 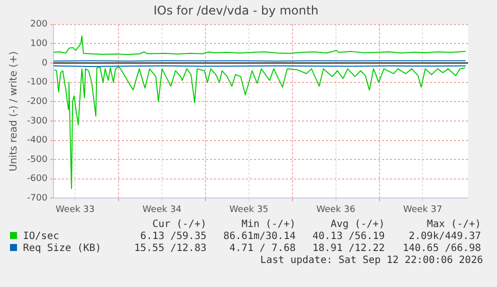 What do you see at coordinates (39, 25) in the screenshot?
I see `y-tick-label: 200` at bounding box center [39, 25].